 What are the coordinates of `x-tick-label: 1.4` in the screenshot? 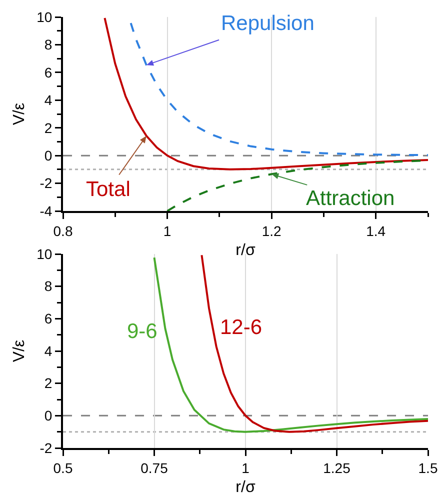 It's located at (376, 230).